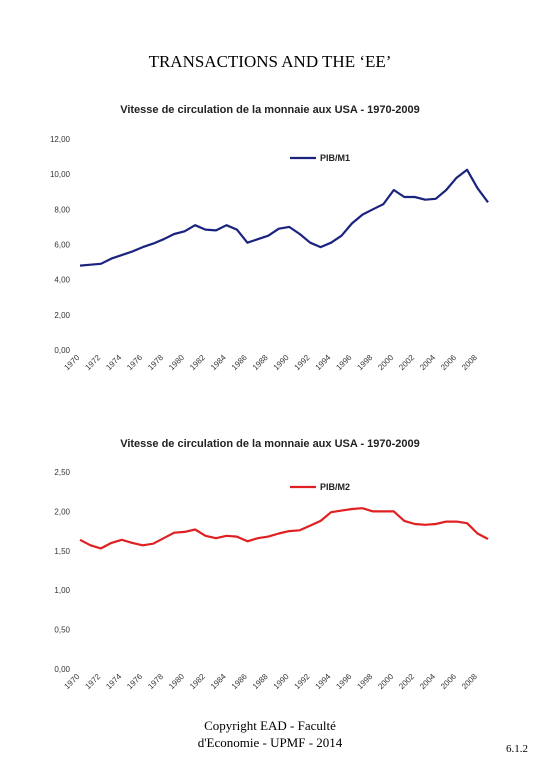 This screenshot has height=780, width=540. Describe the element at coordinates (270, 742) in the screenshot. I see `footer-line-2: d'Economie - UPMF - 2014` at that location.